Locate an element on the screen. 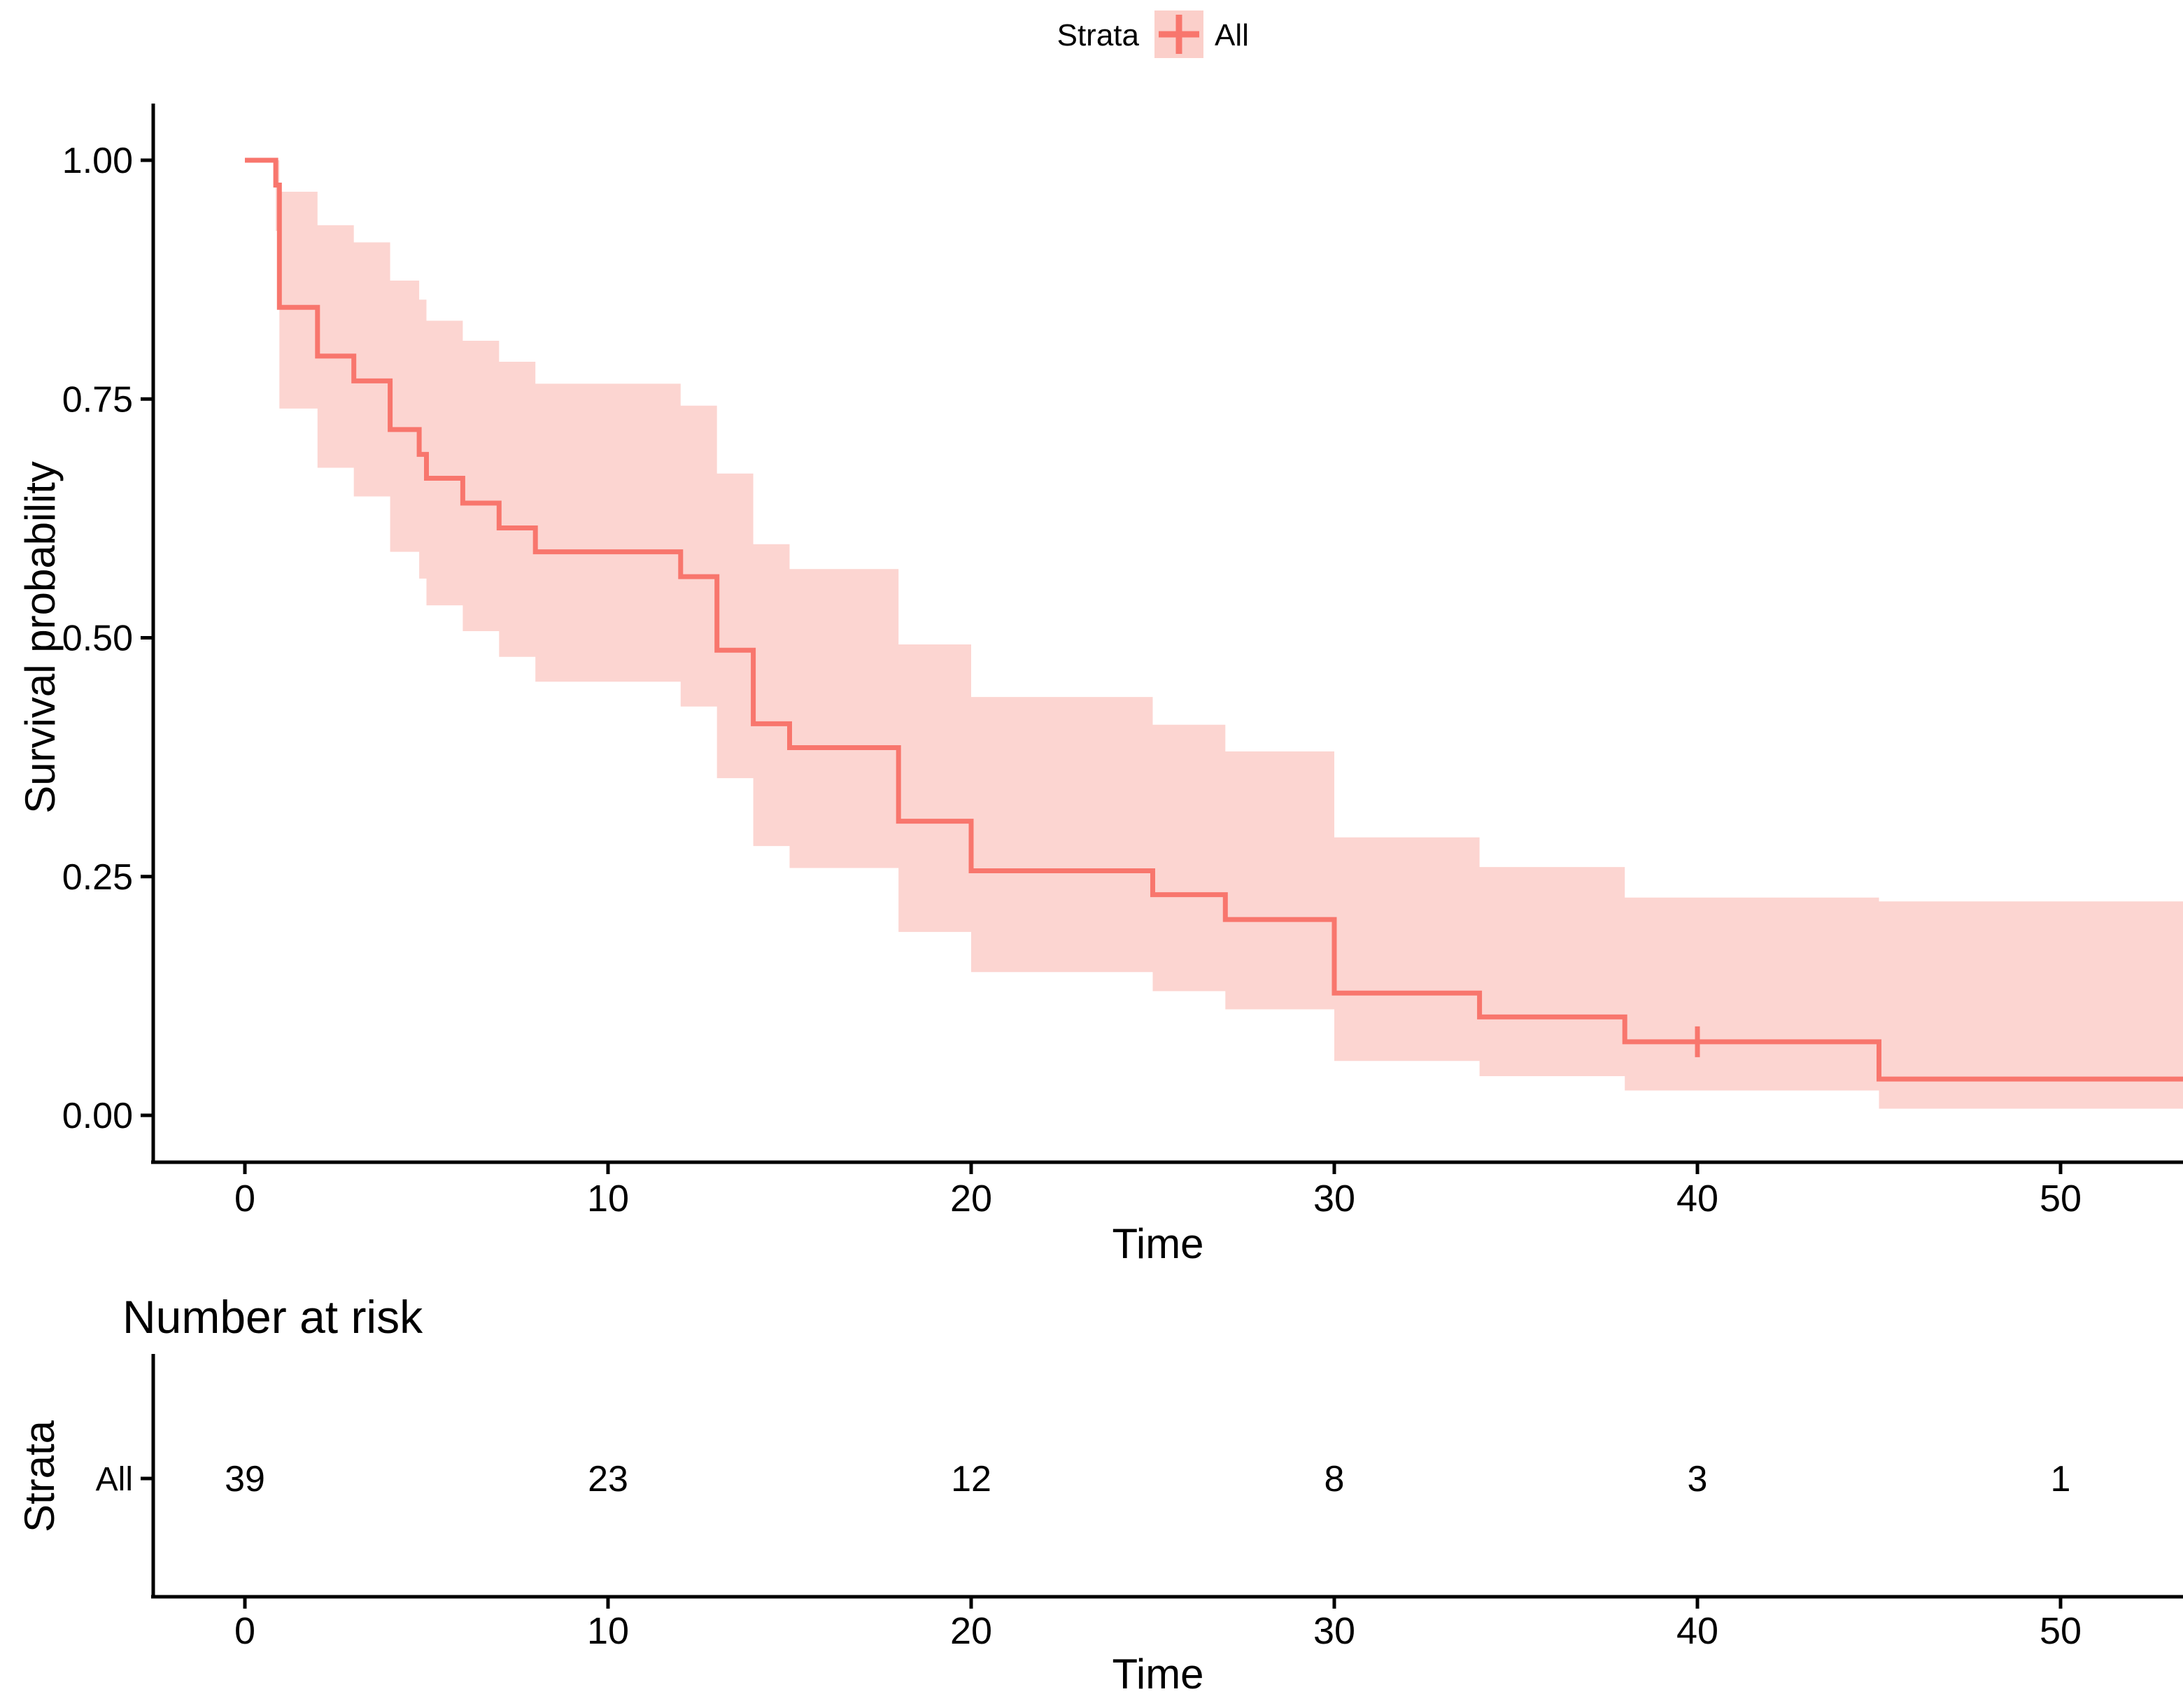 This screenshot has height=1708, width=2183. x-tick-label: 0 is located at coordinates (244, 1199).